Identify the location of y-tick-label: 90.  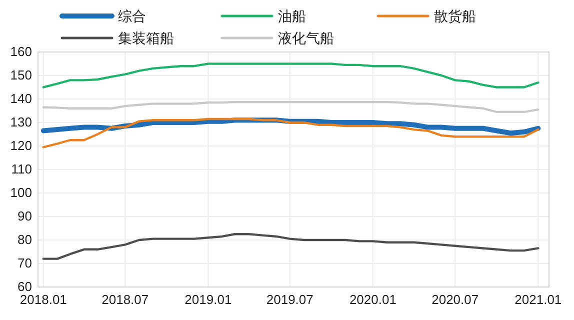
(25, 216).